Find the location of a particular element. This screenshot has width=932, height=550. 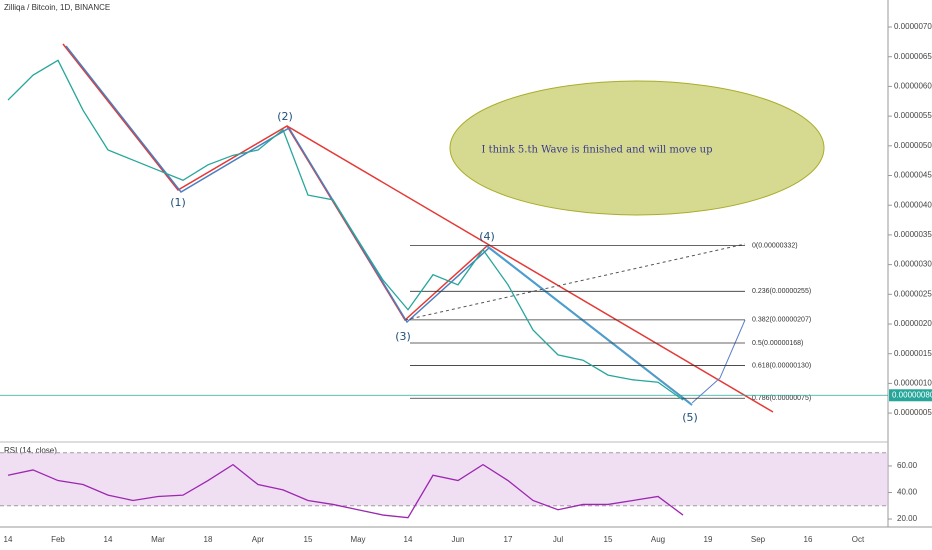

x-tick-label: 16 is located at coordinates (808, 539).